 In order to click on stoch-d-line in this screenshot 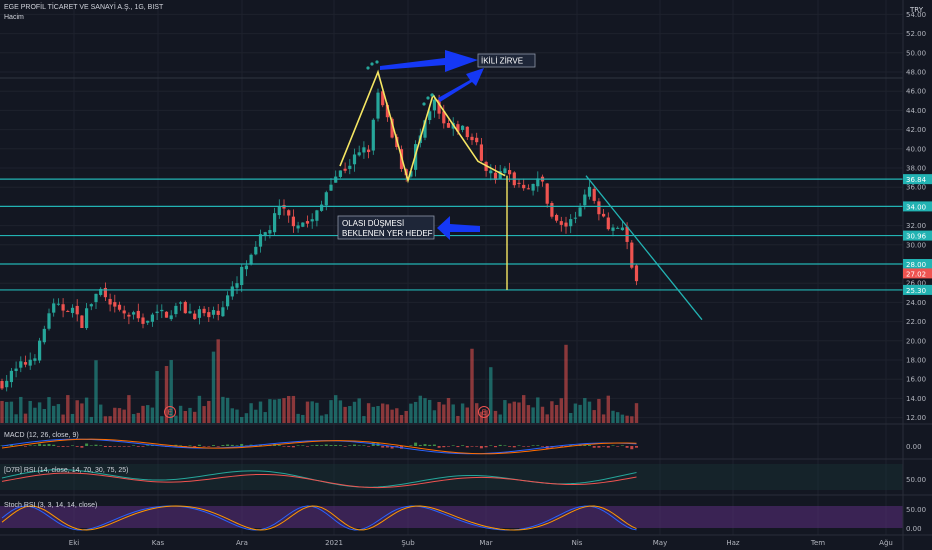, I will do `click(319, 518)`.